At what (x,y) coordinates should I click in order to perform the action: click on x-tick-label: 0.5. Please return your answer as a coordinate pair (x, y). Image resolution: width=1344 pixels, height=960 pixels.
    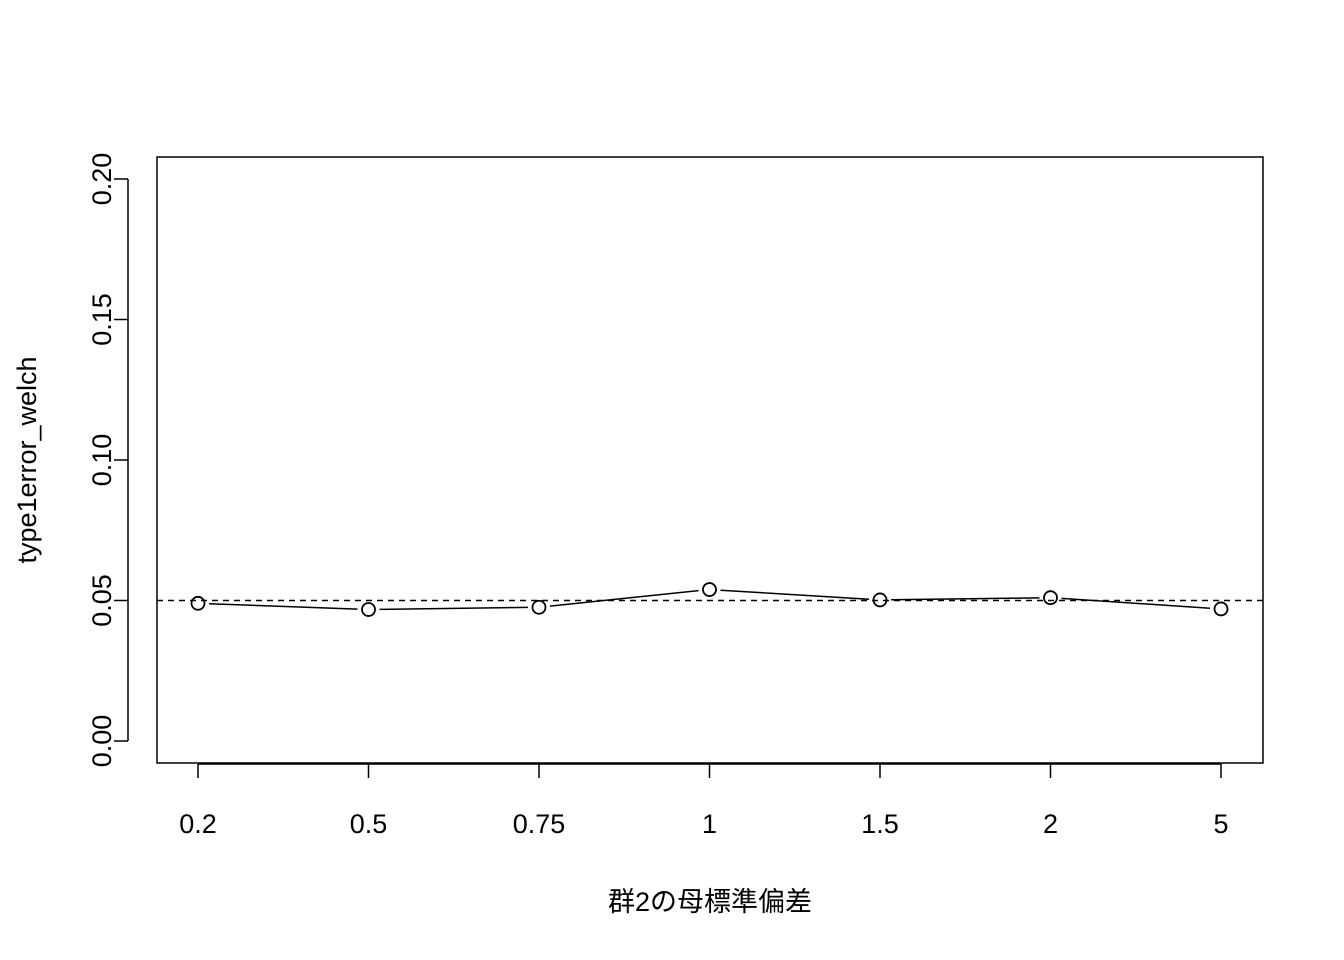
    Looking at the image, I should click on (369, 824).